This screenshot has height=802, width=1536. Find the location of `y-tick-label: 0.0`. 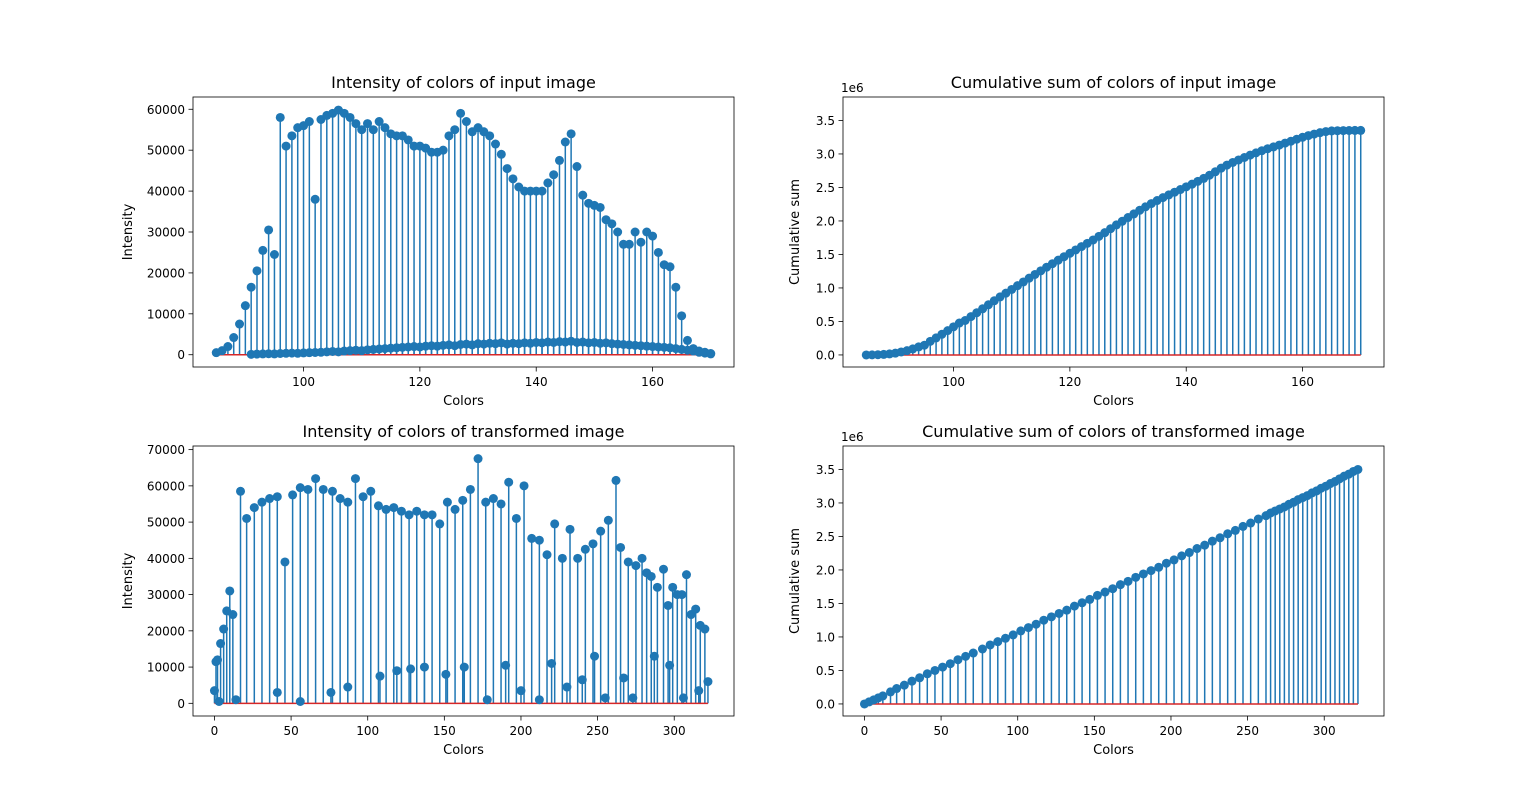

y-tick-label: 0.0 is located at coordinates (825, 355).